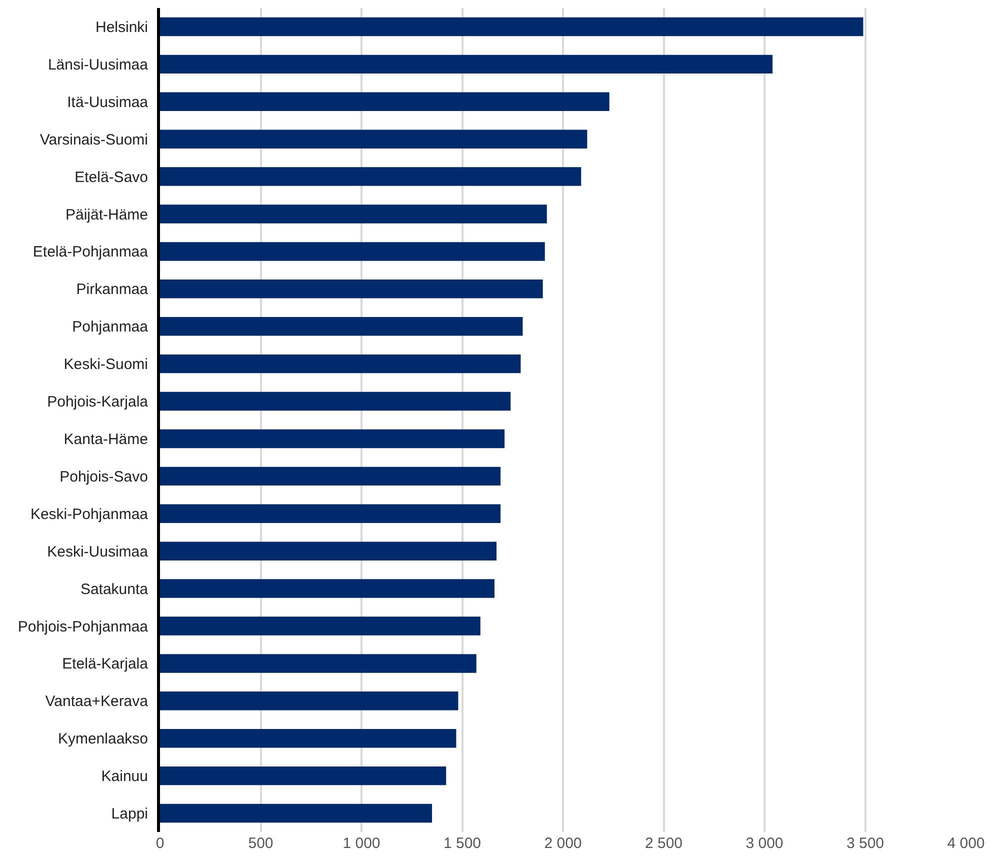 The width and height of the screenshot is (993, 866). Describe the element at coordinates (129, 814) in the screenshot. I see `y-tick-label: Lappi` at that location.